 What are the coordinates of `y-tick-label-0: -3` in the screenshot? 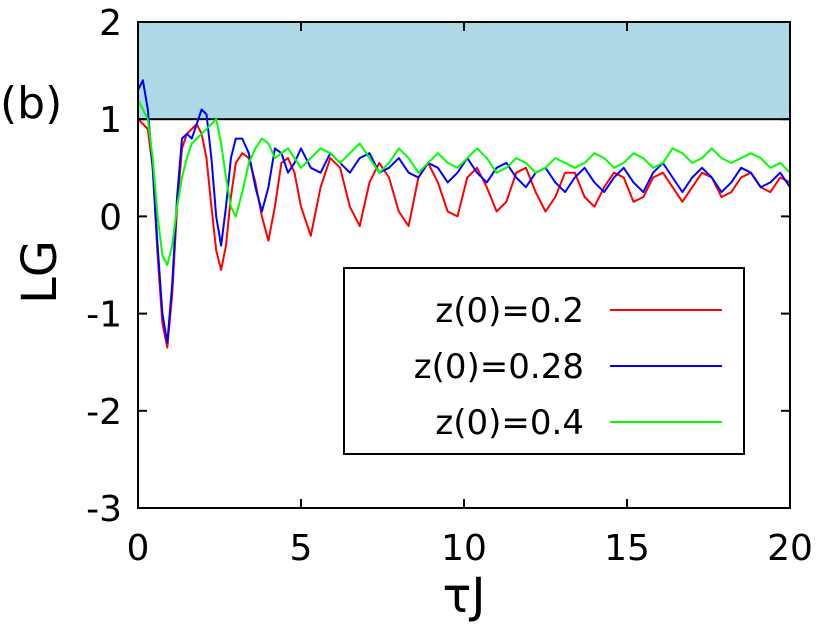 It's located at (104, 509).